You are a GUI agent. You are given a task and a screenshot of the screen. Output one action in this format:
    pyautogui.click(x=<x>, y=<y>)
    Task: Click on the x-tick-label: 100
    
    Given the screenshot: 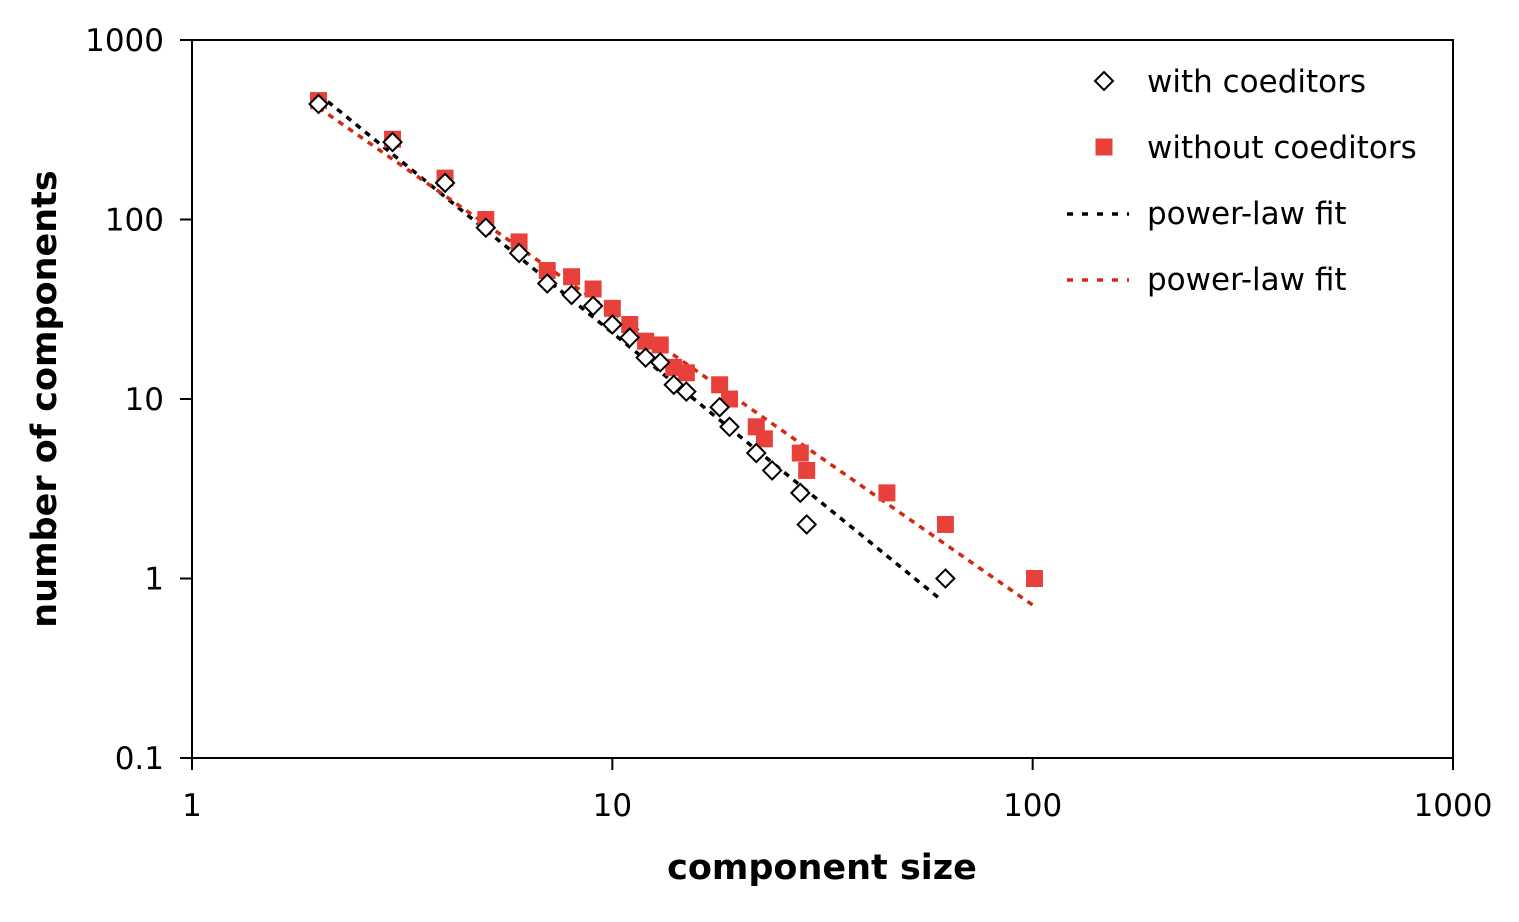 What is the action you would take?
    pyautogui.click(x=1032, y=806)
    